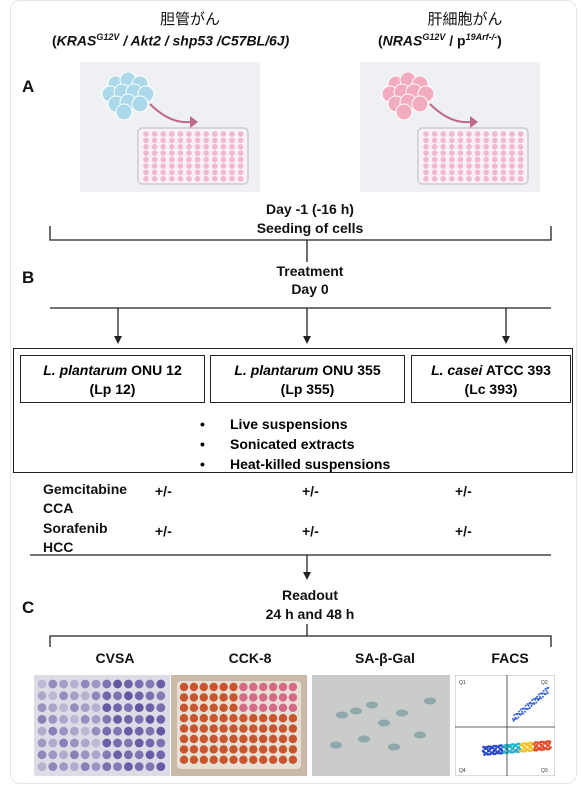  I want to click on readout-title: Readout, so click(310, 595).